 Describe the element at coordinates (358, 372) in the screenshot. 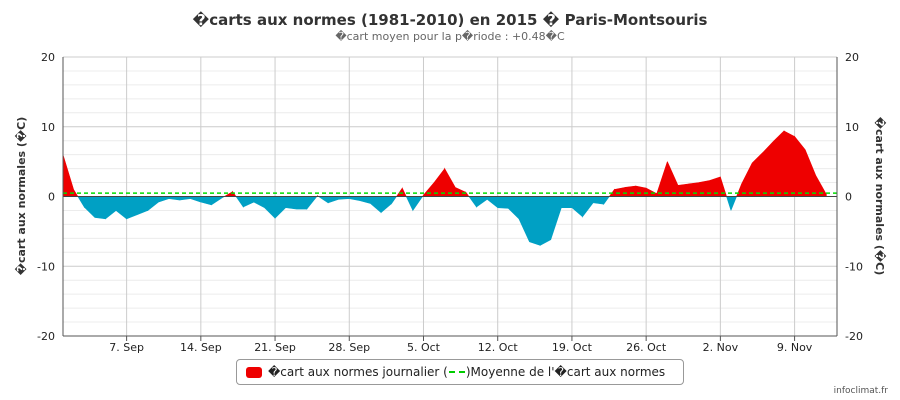

I see `legend-label-daily: �cart aux normes journalier (` at that location.